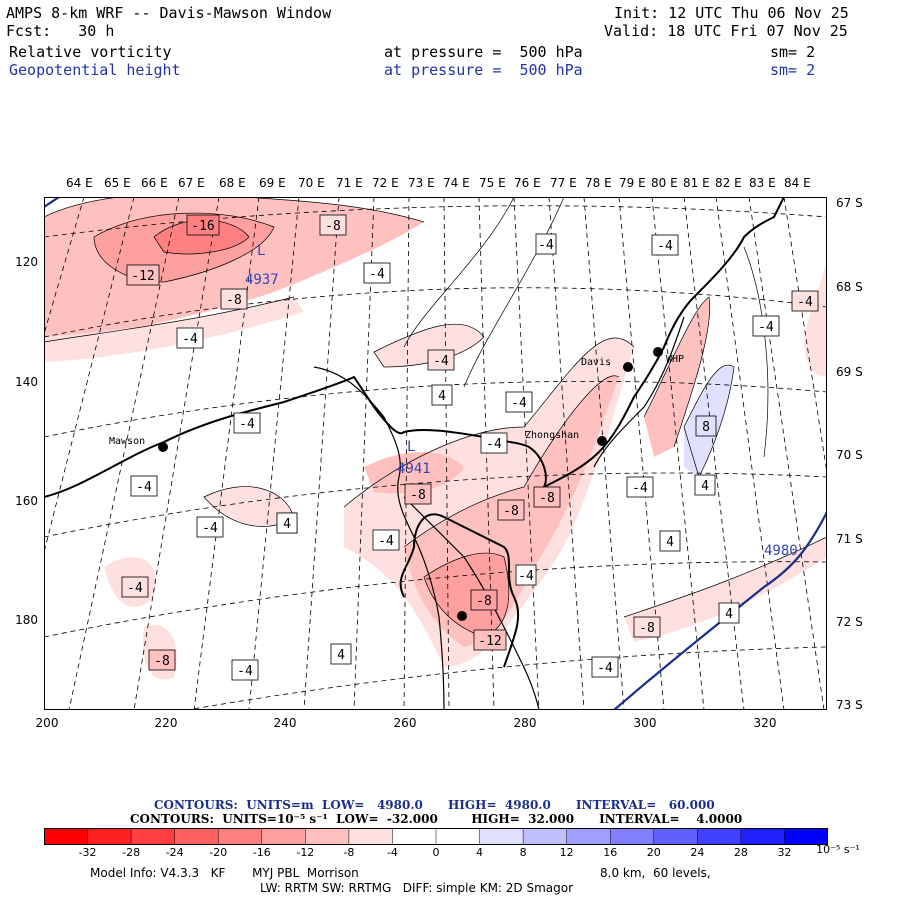 The width and height of the screenshot is (900, 900). Describe the element at coordinates (462, 616) in the screenshot. I see `station-dot-extra` at that location.